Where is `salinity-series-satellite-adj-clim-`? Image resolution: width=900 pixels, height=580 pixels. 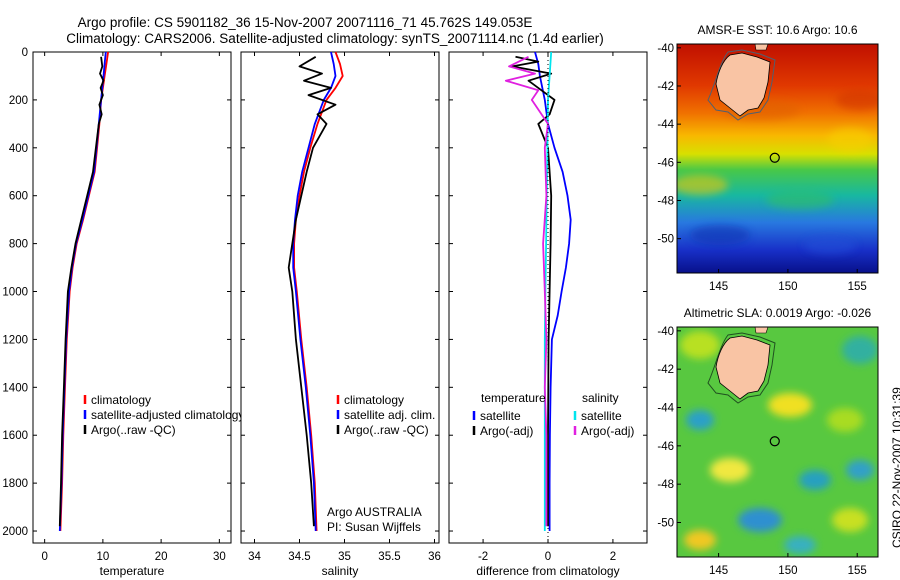 salinity-series-satellite-adj-clim- is located at coordinates (314, 291).